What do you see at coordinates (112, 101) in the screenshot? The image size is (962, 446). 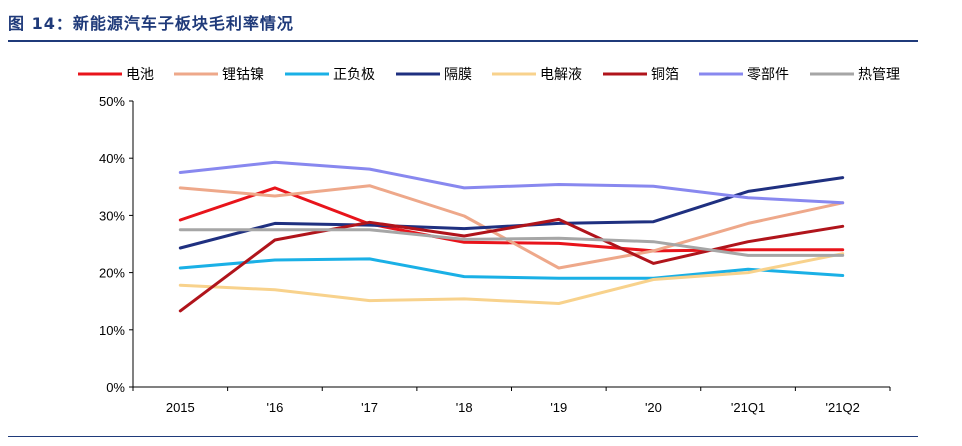 I see `y-tick-label: 50%` at bounding box center [112, 101].